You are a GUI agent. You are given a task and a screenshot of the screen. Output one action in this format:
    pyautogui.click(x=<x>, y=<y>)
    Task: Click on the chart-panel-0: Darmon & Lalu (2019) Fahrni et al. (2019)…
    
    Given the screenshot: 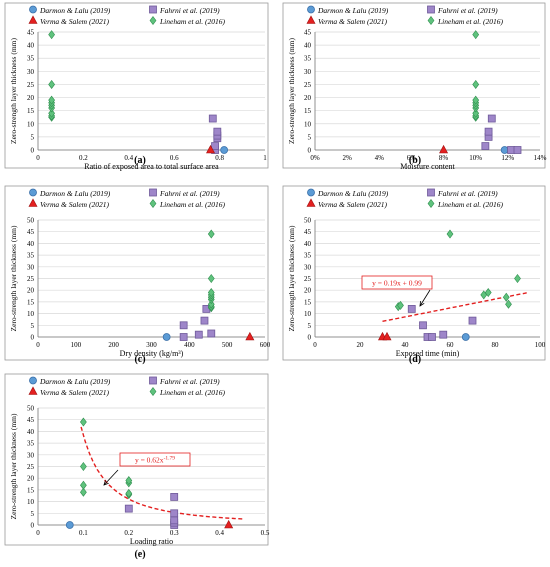 What is the action you would take?
    pyautogui.click(x=136, y=86)
    